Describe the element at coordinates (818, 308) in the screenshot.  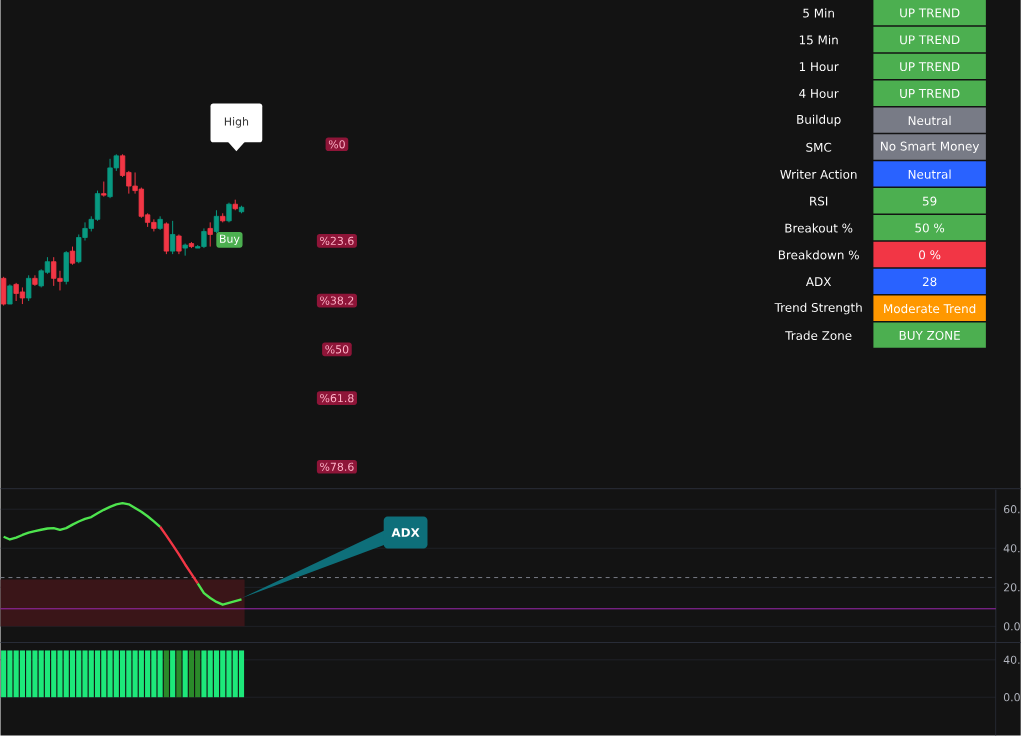
I see `category-label: Trend Strength` at that location.